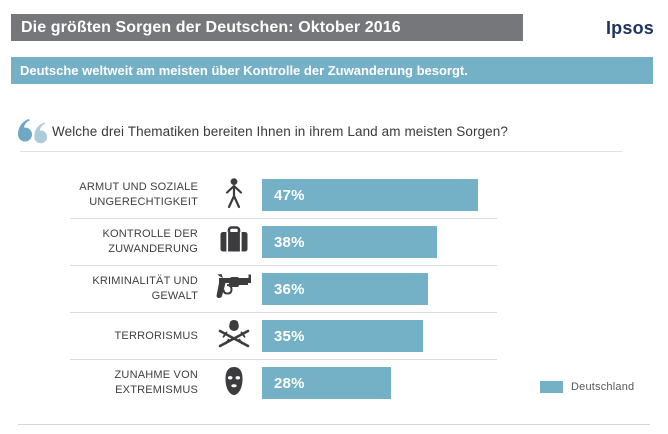  Describe the element at coordinates (234, 242) in the screenshot. I see `suitcase-icon` at that location.